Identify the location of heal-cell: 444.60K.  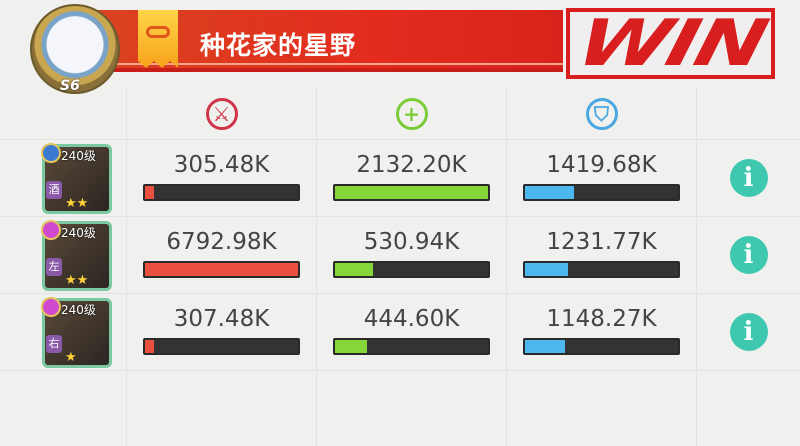
(412, 332).